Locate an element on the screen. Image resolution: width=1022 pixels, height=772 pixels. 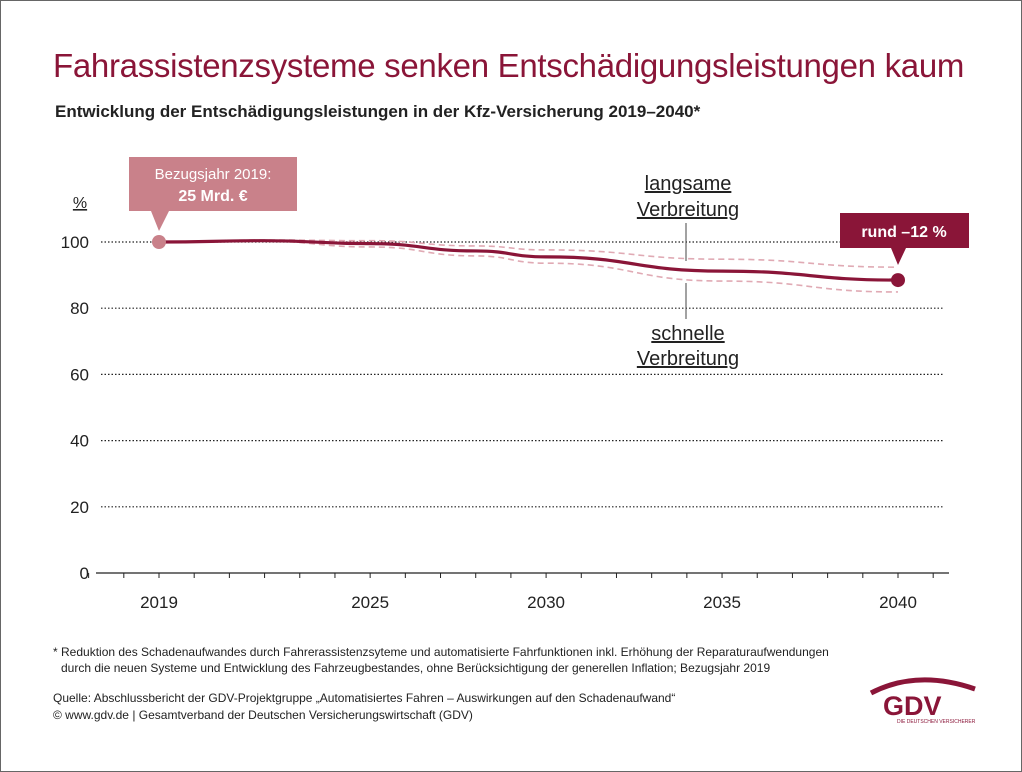
y-tick-label: 0 is located at coordinates (84, 573).